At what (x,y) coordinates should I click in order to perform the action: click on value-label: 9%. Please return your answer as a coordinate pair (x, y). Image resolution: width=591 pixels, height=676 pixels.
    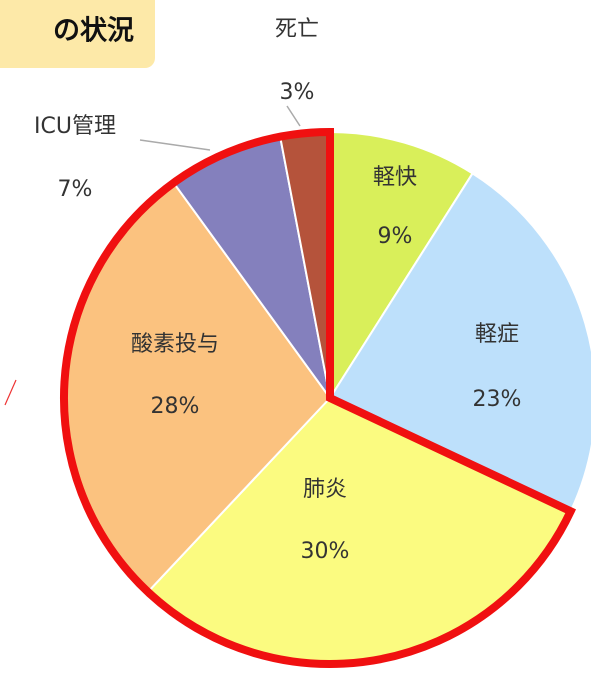
    Looking at the image, I should click on (395, 236).